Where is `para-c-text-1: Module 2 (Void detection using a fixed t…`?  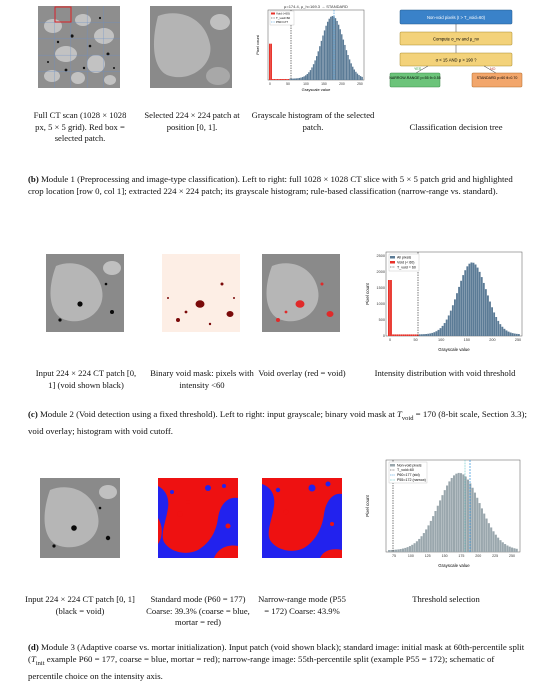
para-c-text-1: Module 2 (Void detection using a fixed t… is located at coordinates (218, 414).